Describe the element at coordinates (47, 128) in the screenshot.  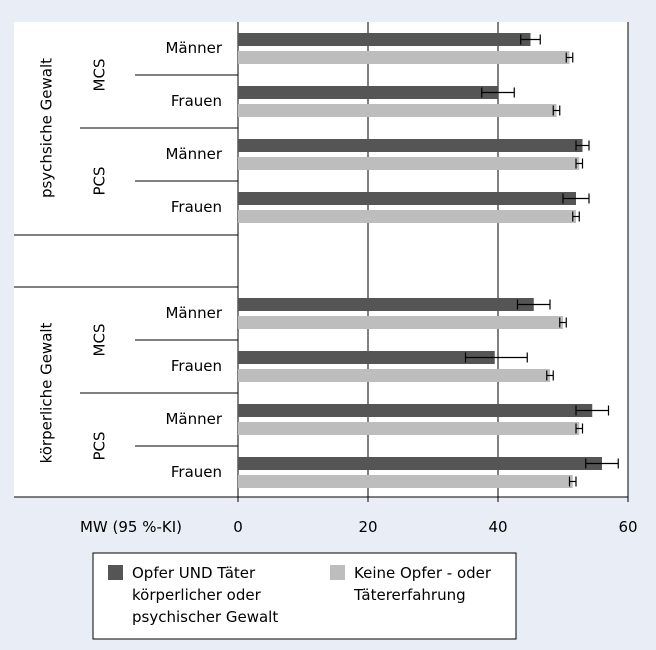
I see `group-label: psychsiche Gewalt` at that location.